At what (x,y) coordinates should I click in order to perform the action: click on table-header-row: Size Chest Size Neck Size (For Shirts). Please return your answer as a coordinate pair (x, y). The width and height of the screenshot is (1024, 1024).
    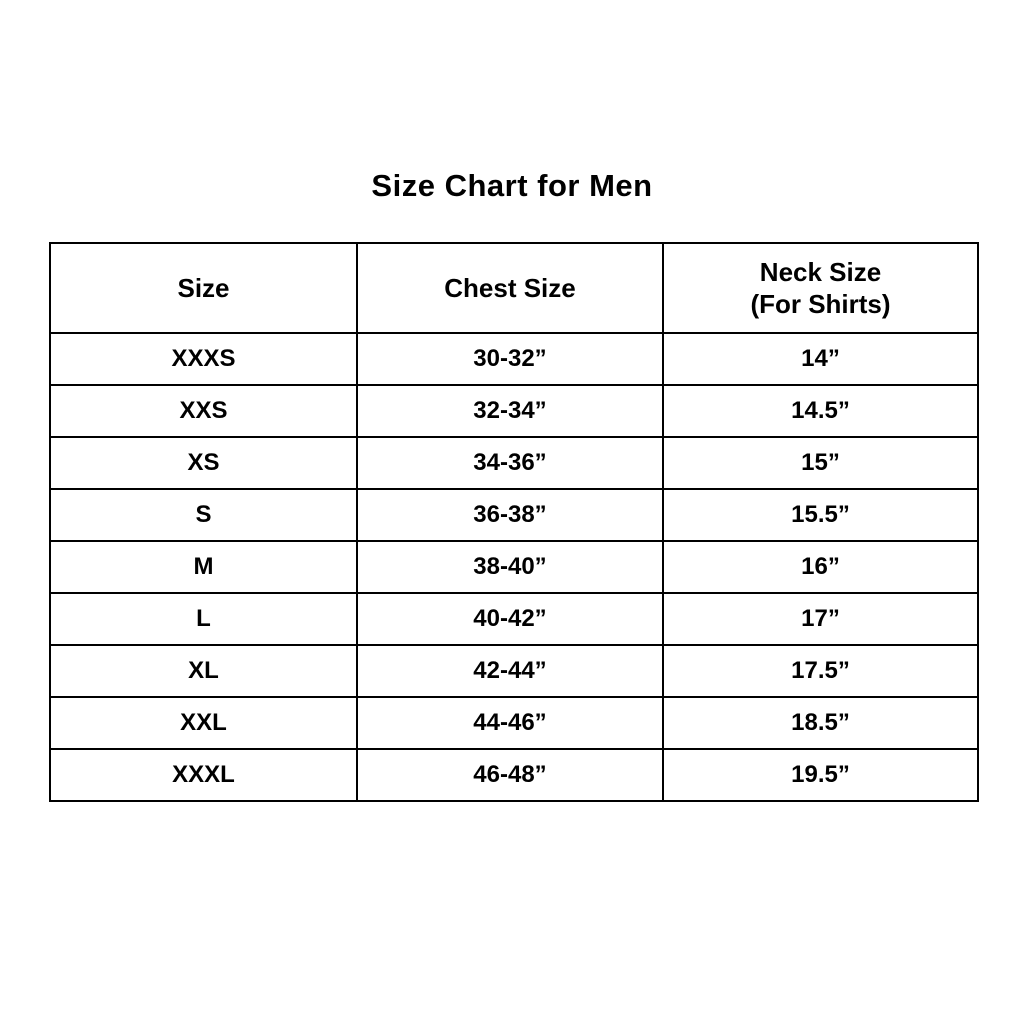
    Looking at the image, I should click on (514, 288).